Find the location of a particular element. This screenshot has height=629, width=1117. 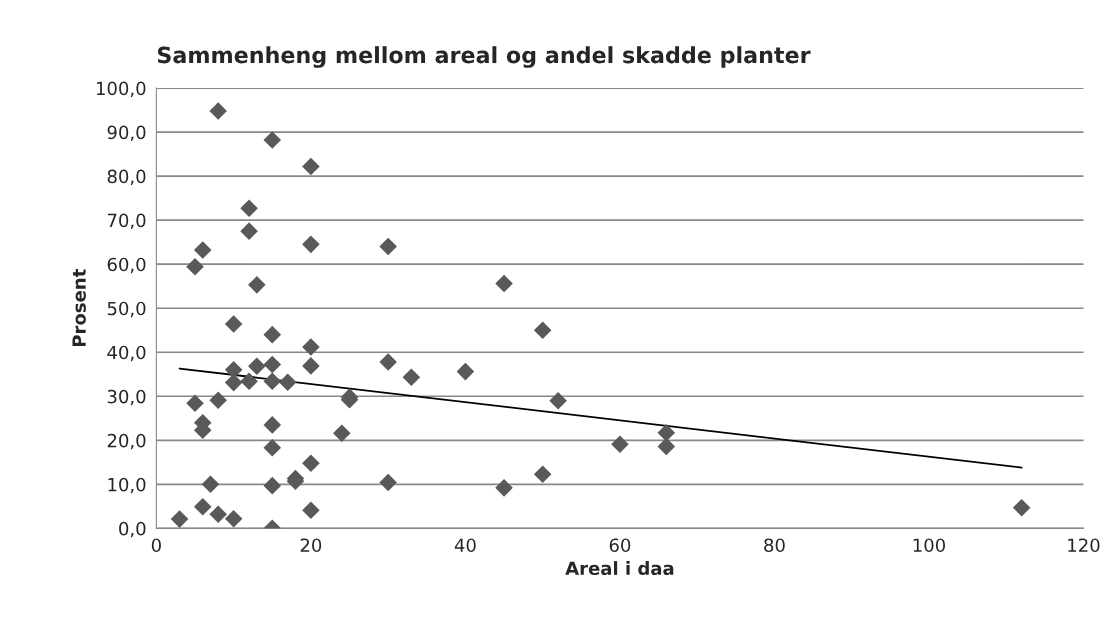

y-axis-title: Prosent is located at coordinates (79, 308).